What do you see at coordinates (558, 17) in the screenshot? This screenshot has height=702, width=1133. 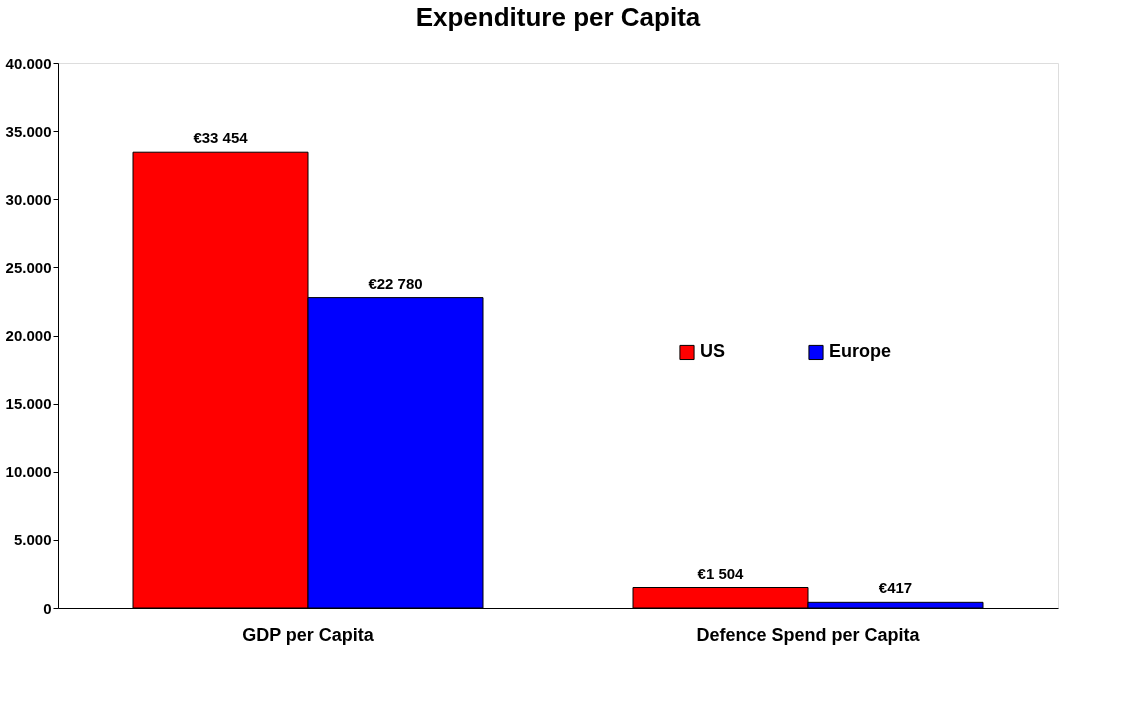 I see `chart-title: Expenditure per Capita` at bounding box center [558, 17].